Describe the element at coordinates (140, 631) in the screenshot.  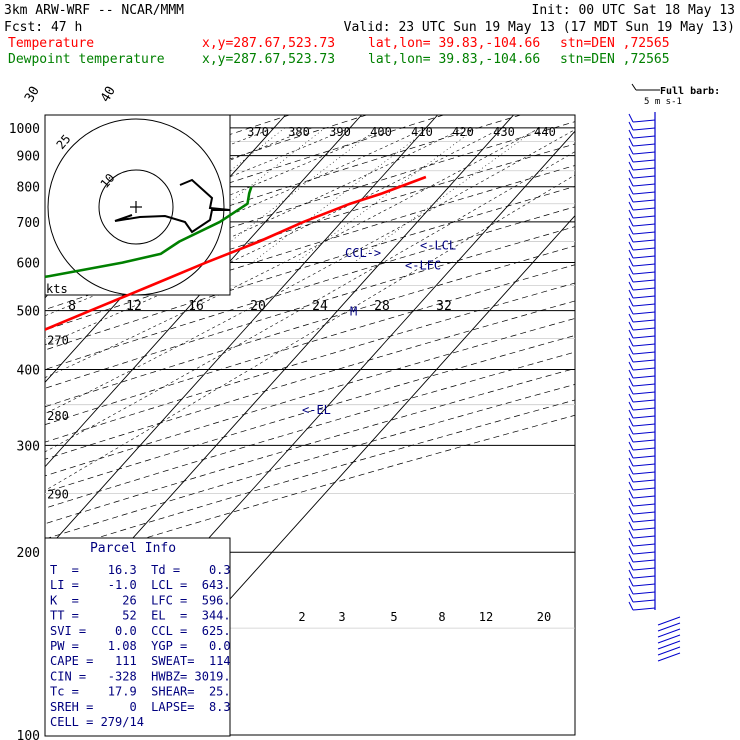
I see `parcel-info-row: SVI = 0.0 CCL = 625.` at that location.